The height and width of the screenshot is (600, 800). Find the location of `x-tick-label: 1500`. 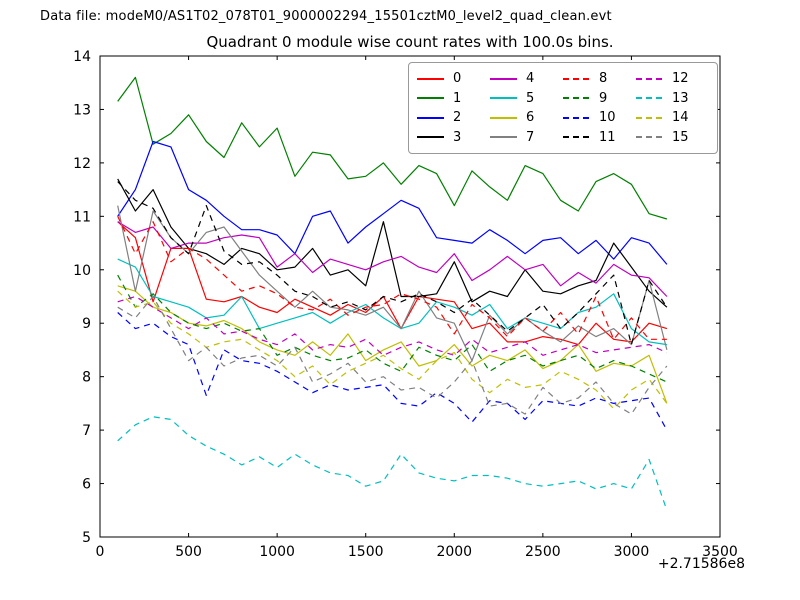

x-tick-label: 1500 is located at coordinates (366, 552).